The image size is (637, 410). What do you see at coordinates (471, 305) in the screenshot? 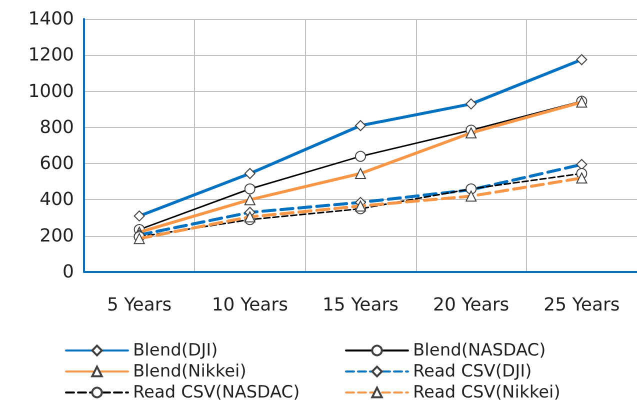
I see `x-tick-label: 20 Years` at bounding box center [471, 305].